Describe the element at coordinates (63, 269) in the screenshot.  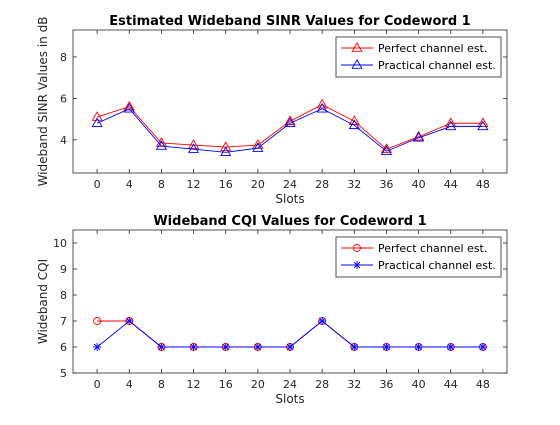
I see `y-tick-label: 9` at that location.